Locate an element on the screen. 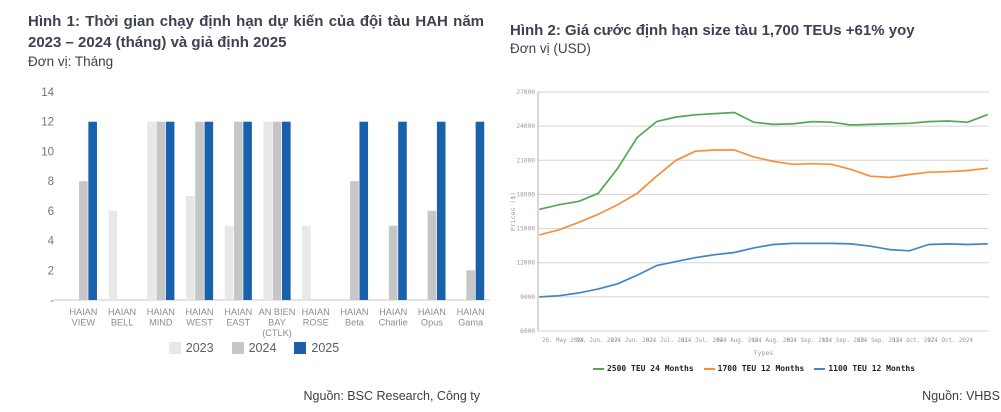  x-axis-tick: 01. Sep. 2024 is located at coordinates (810, 341).